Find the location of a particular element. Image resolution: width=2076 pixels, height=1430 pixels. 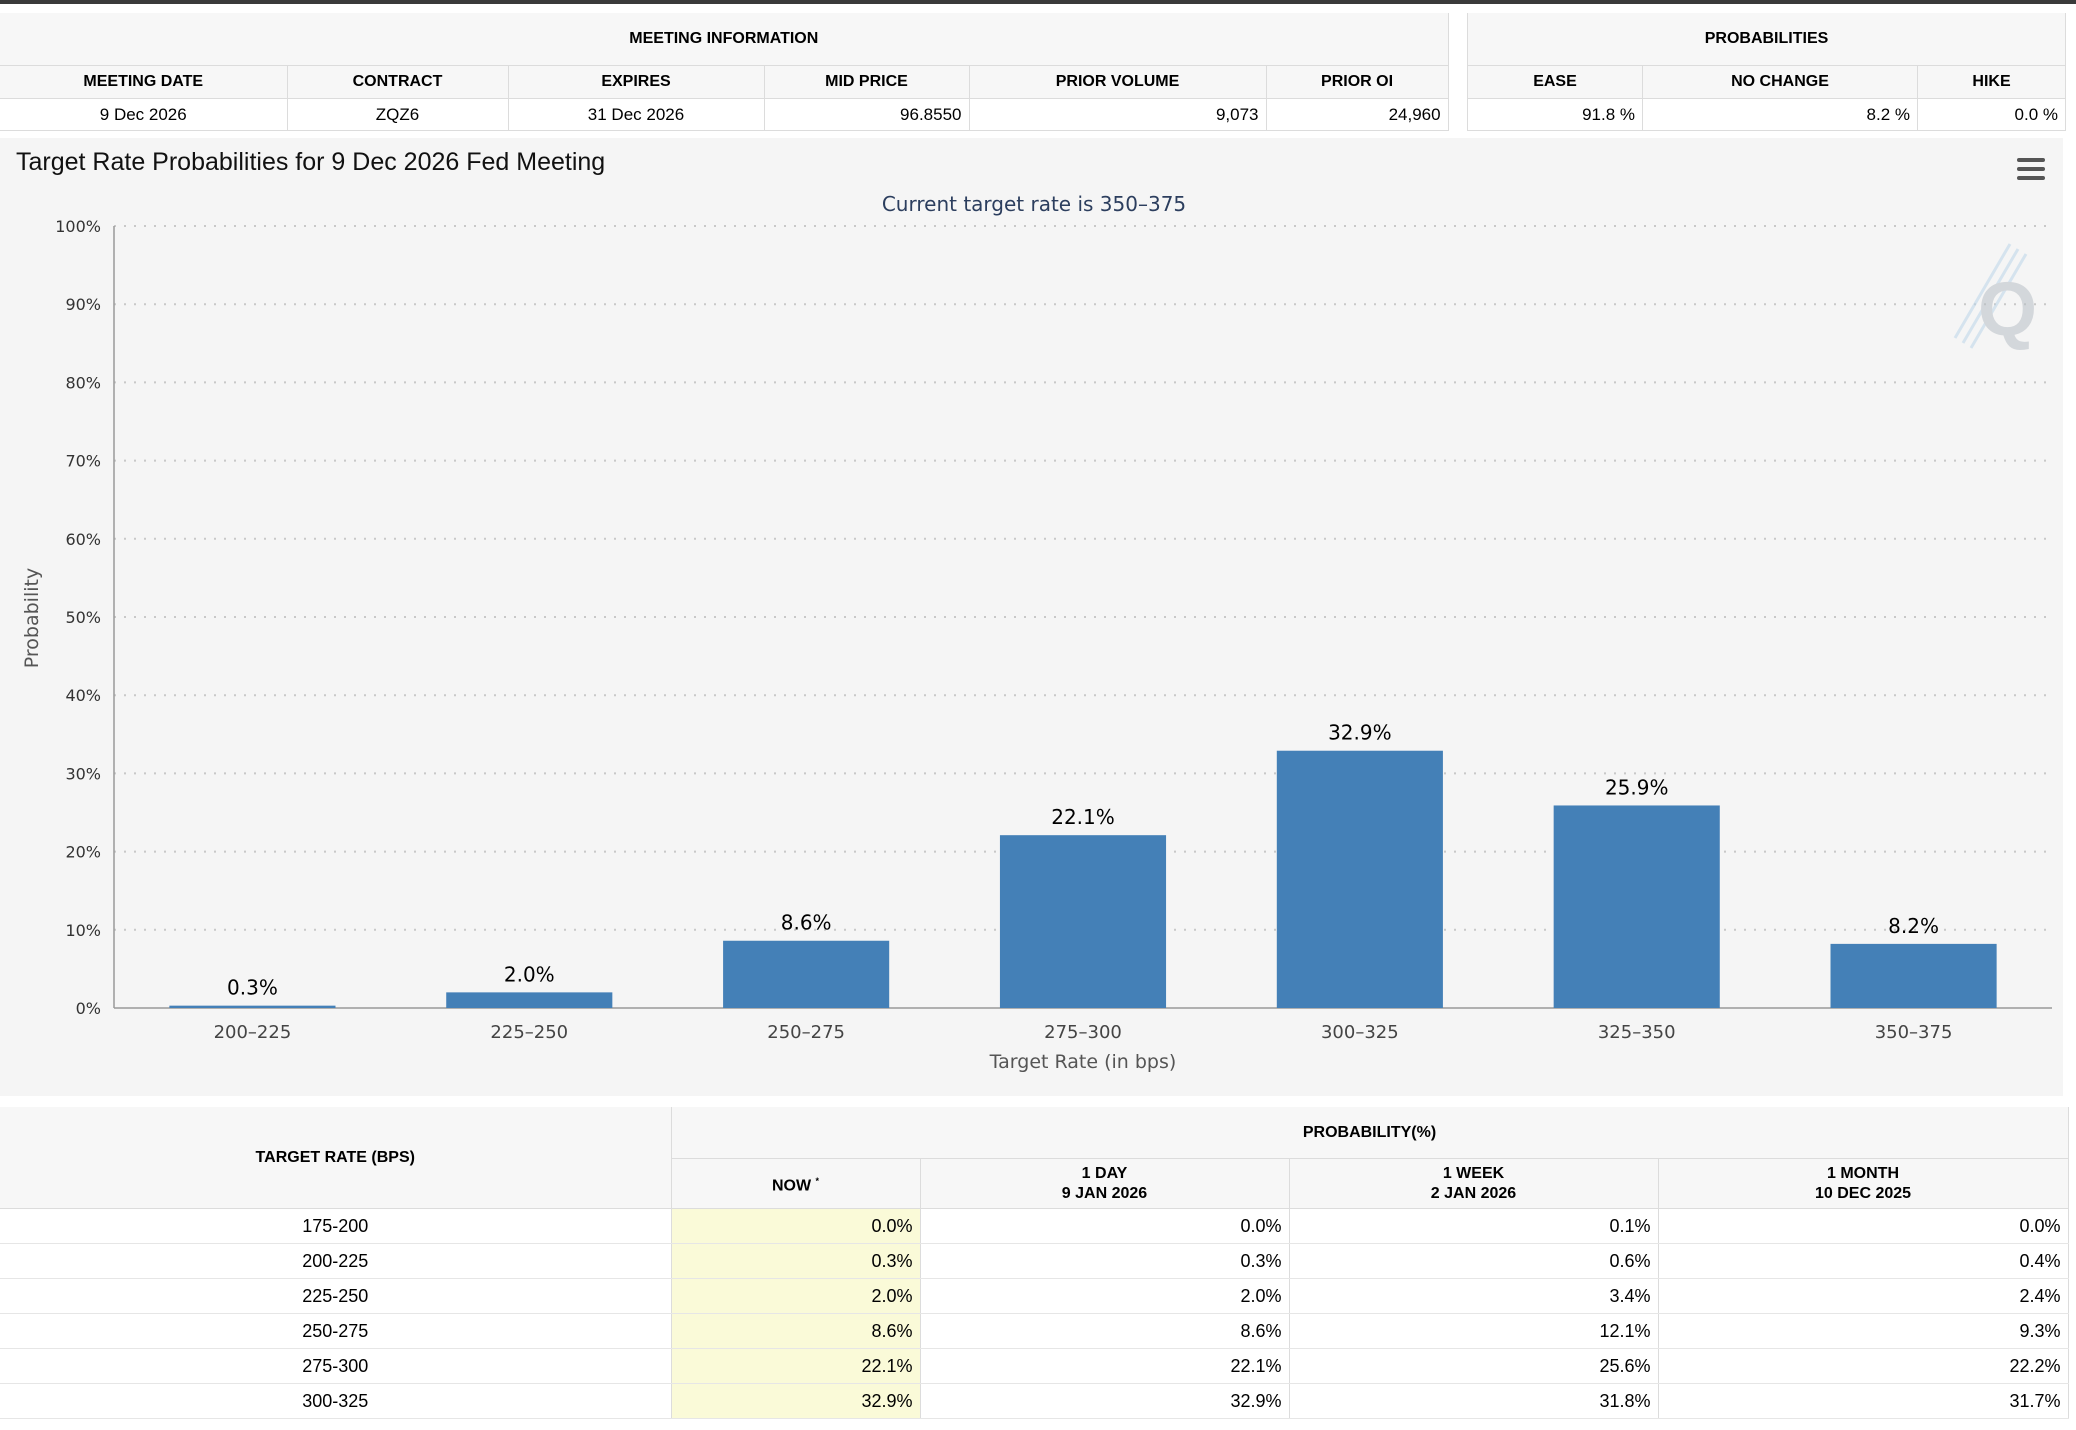

meeting-info-header: MEETING INFORMATION is located at coordinates (724, 39).